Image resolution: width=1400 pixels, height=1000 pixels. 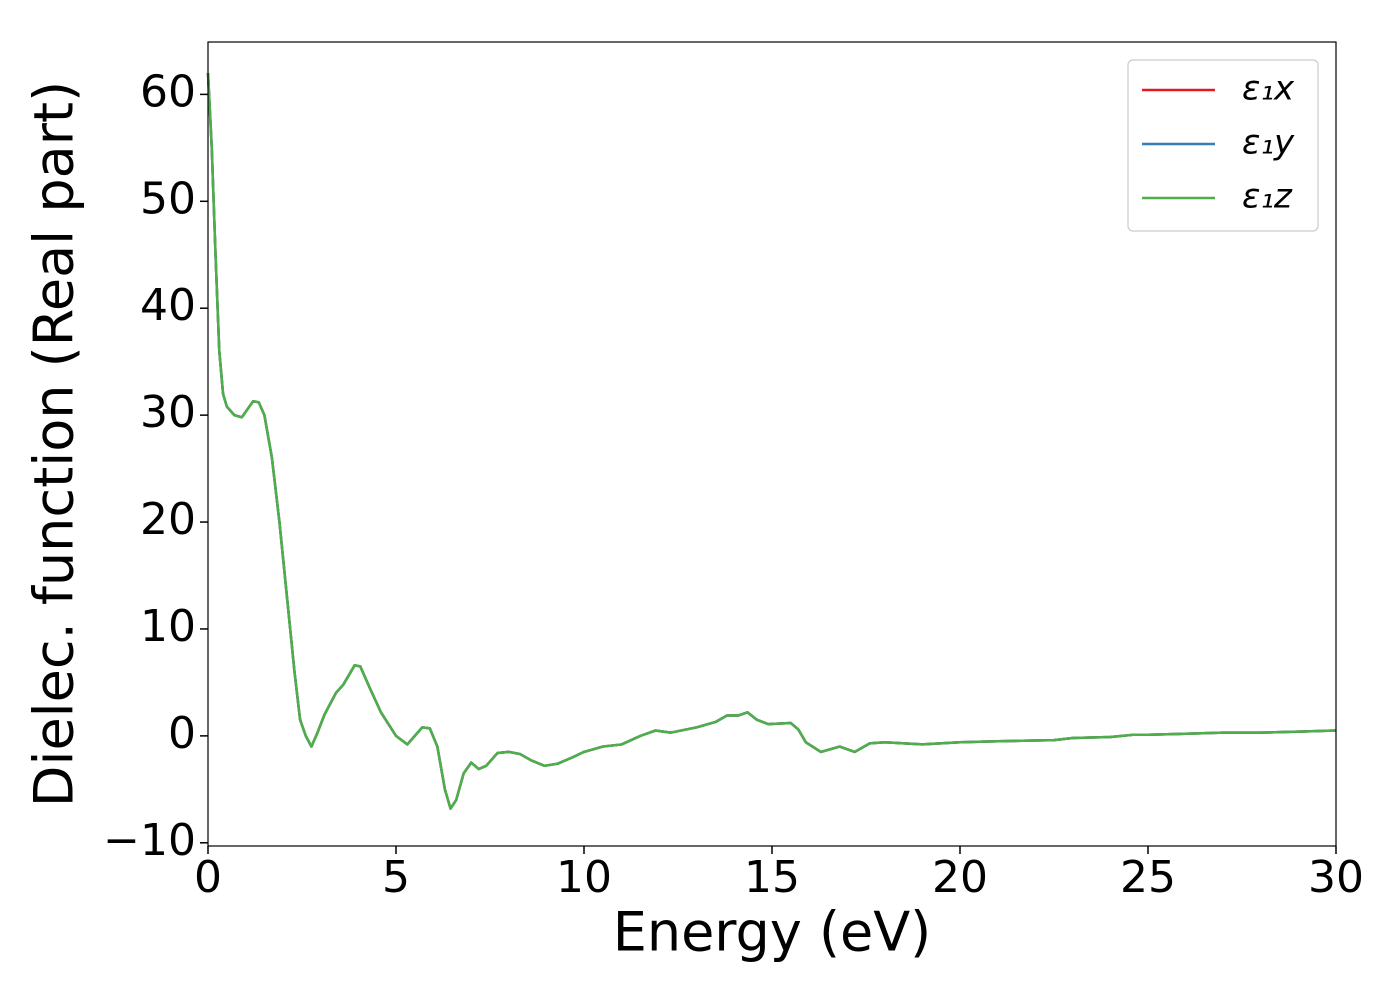 What do you see at coordinates (772, 877) in the screenshot?
I see `x-tick-label: 15` at bounding box center [772, 877].